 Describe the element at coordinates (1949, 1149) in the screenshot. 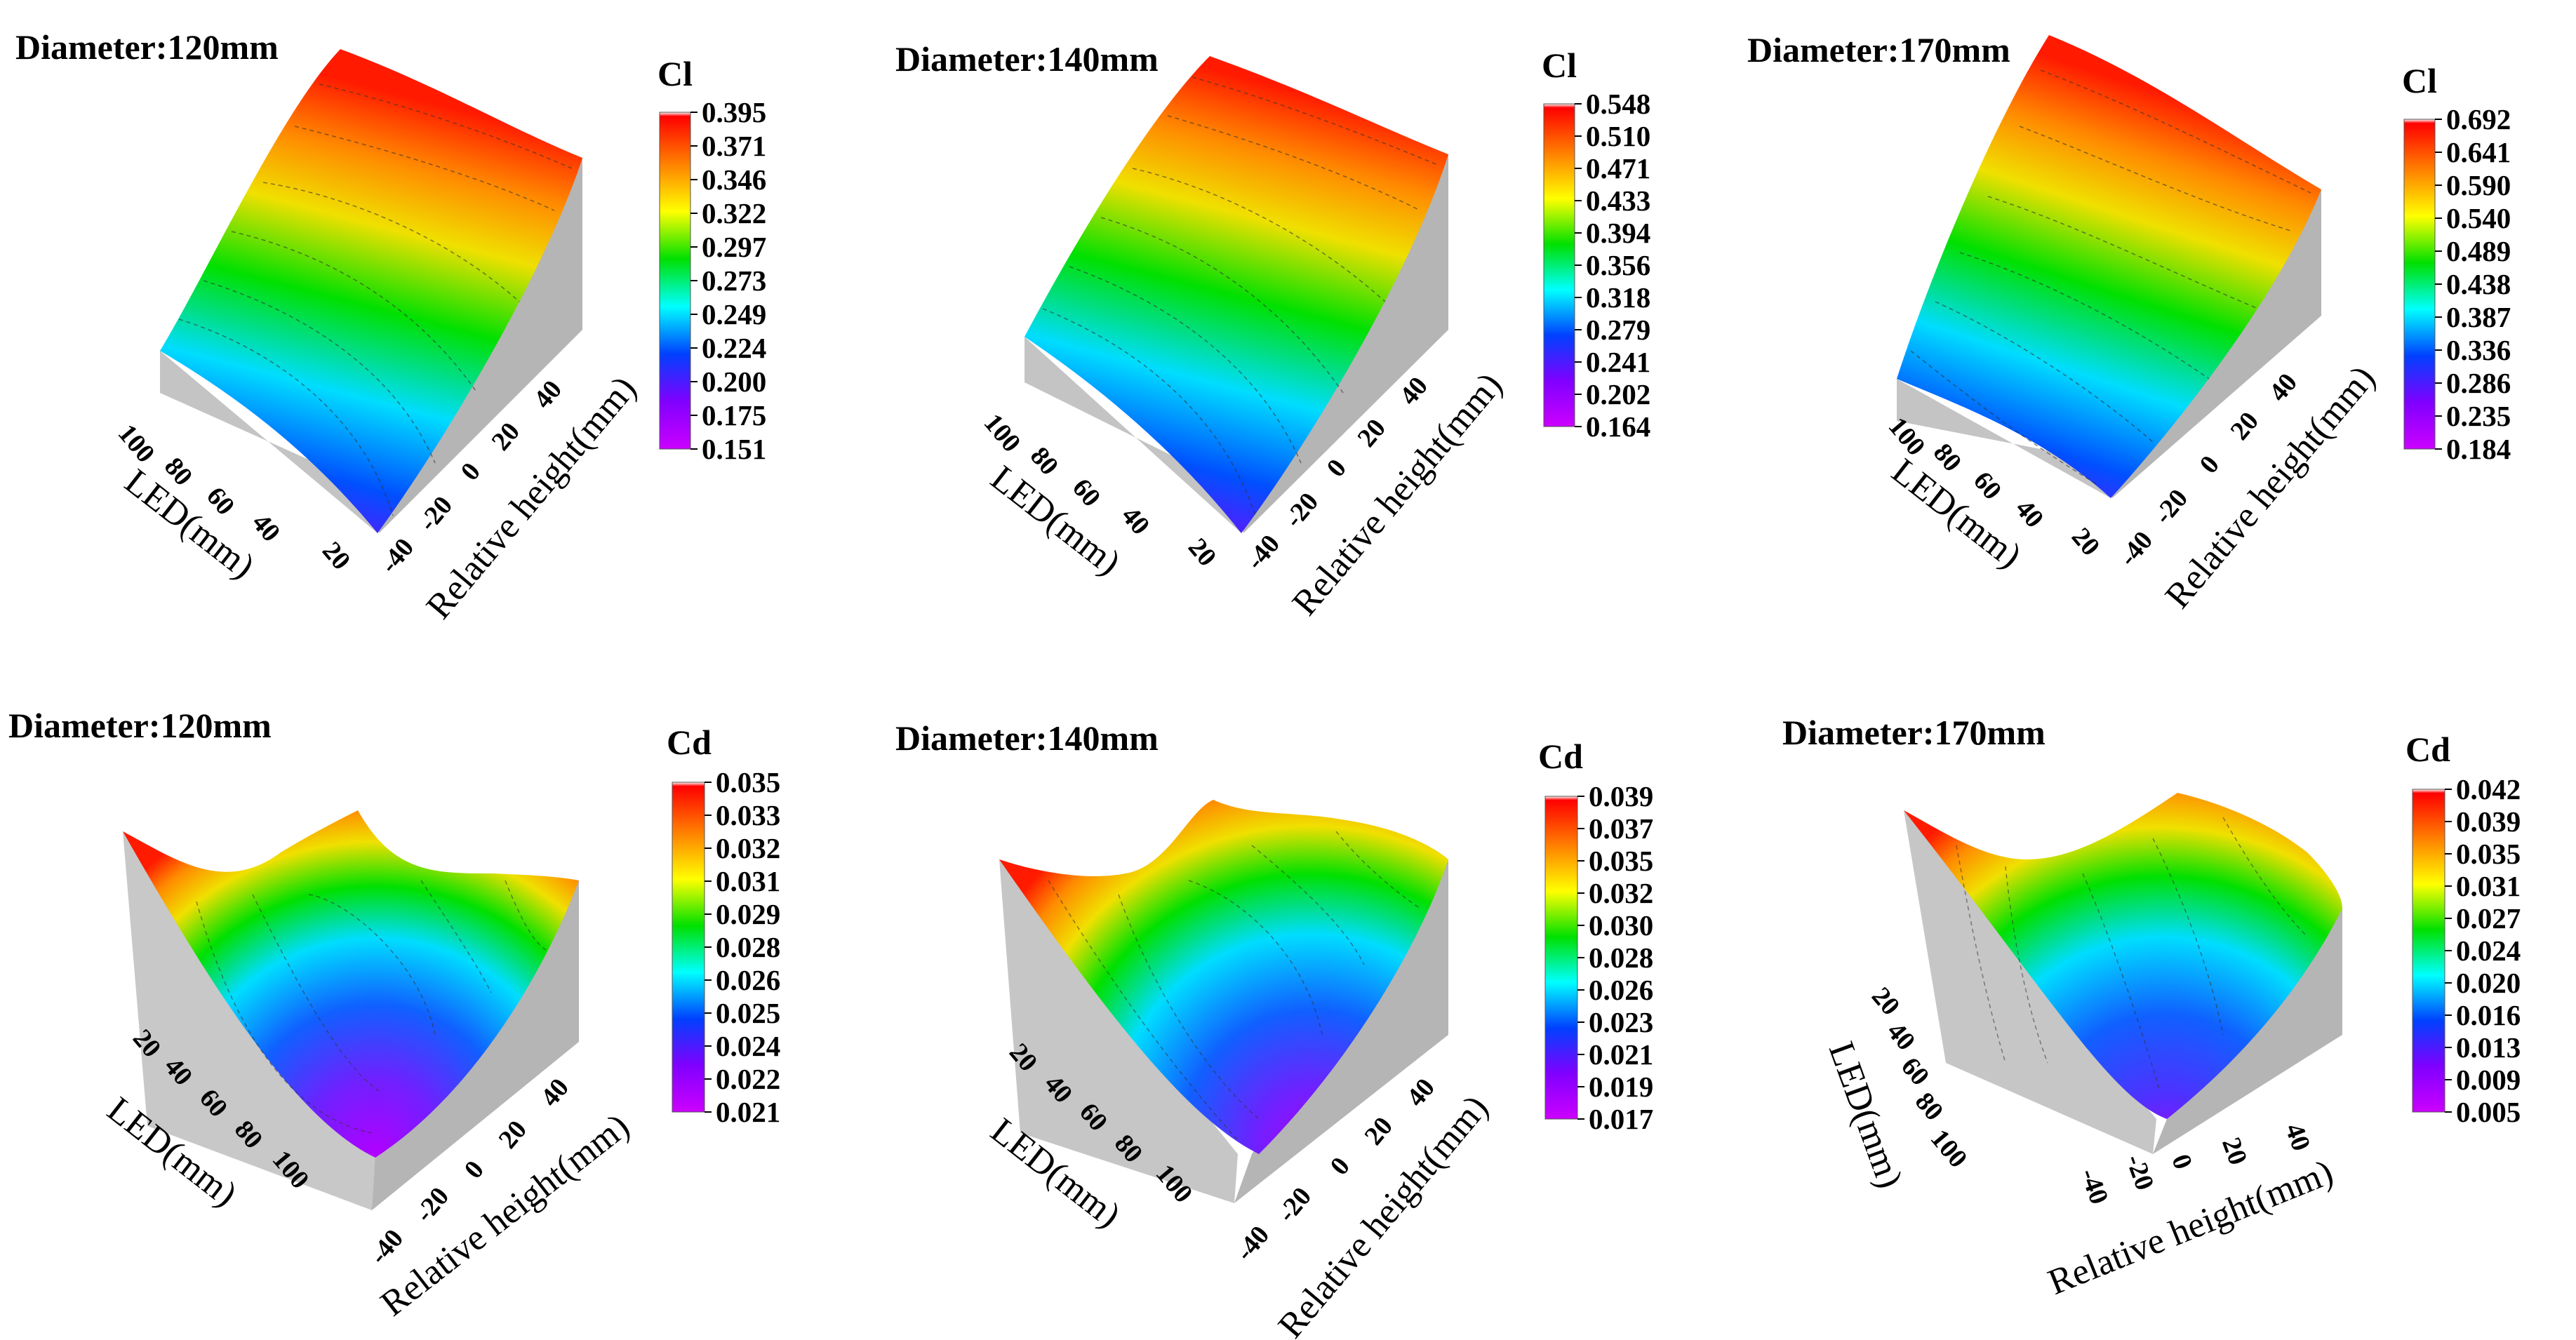

I see `x-tick: 100` at that location.